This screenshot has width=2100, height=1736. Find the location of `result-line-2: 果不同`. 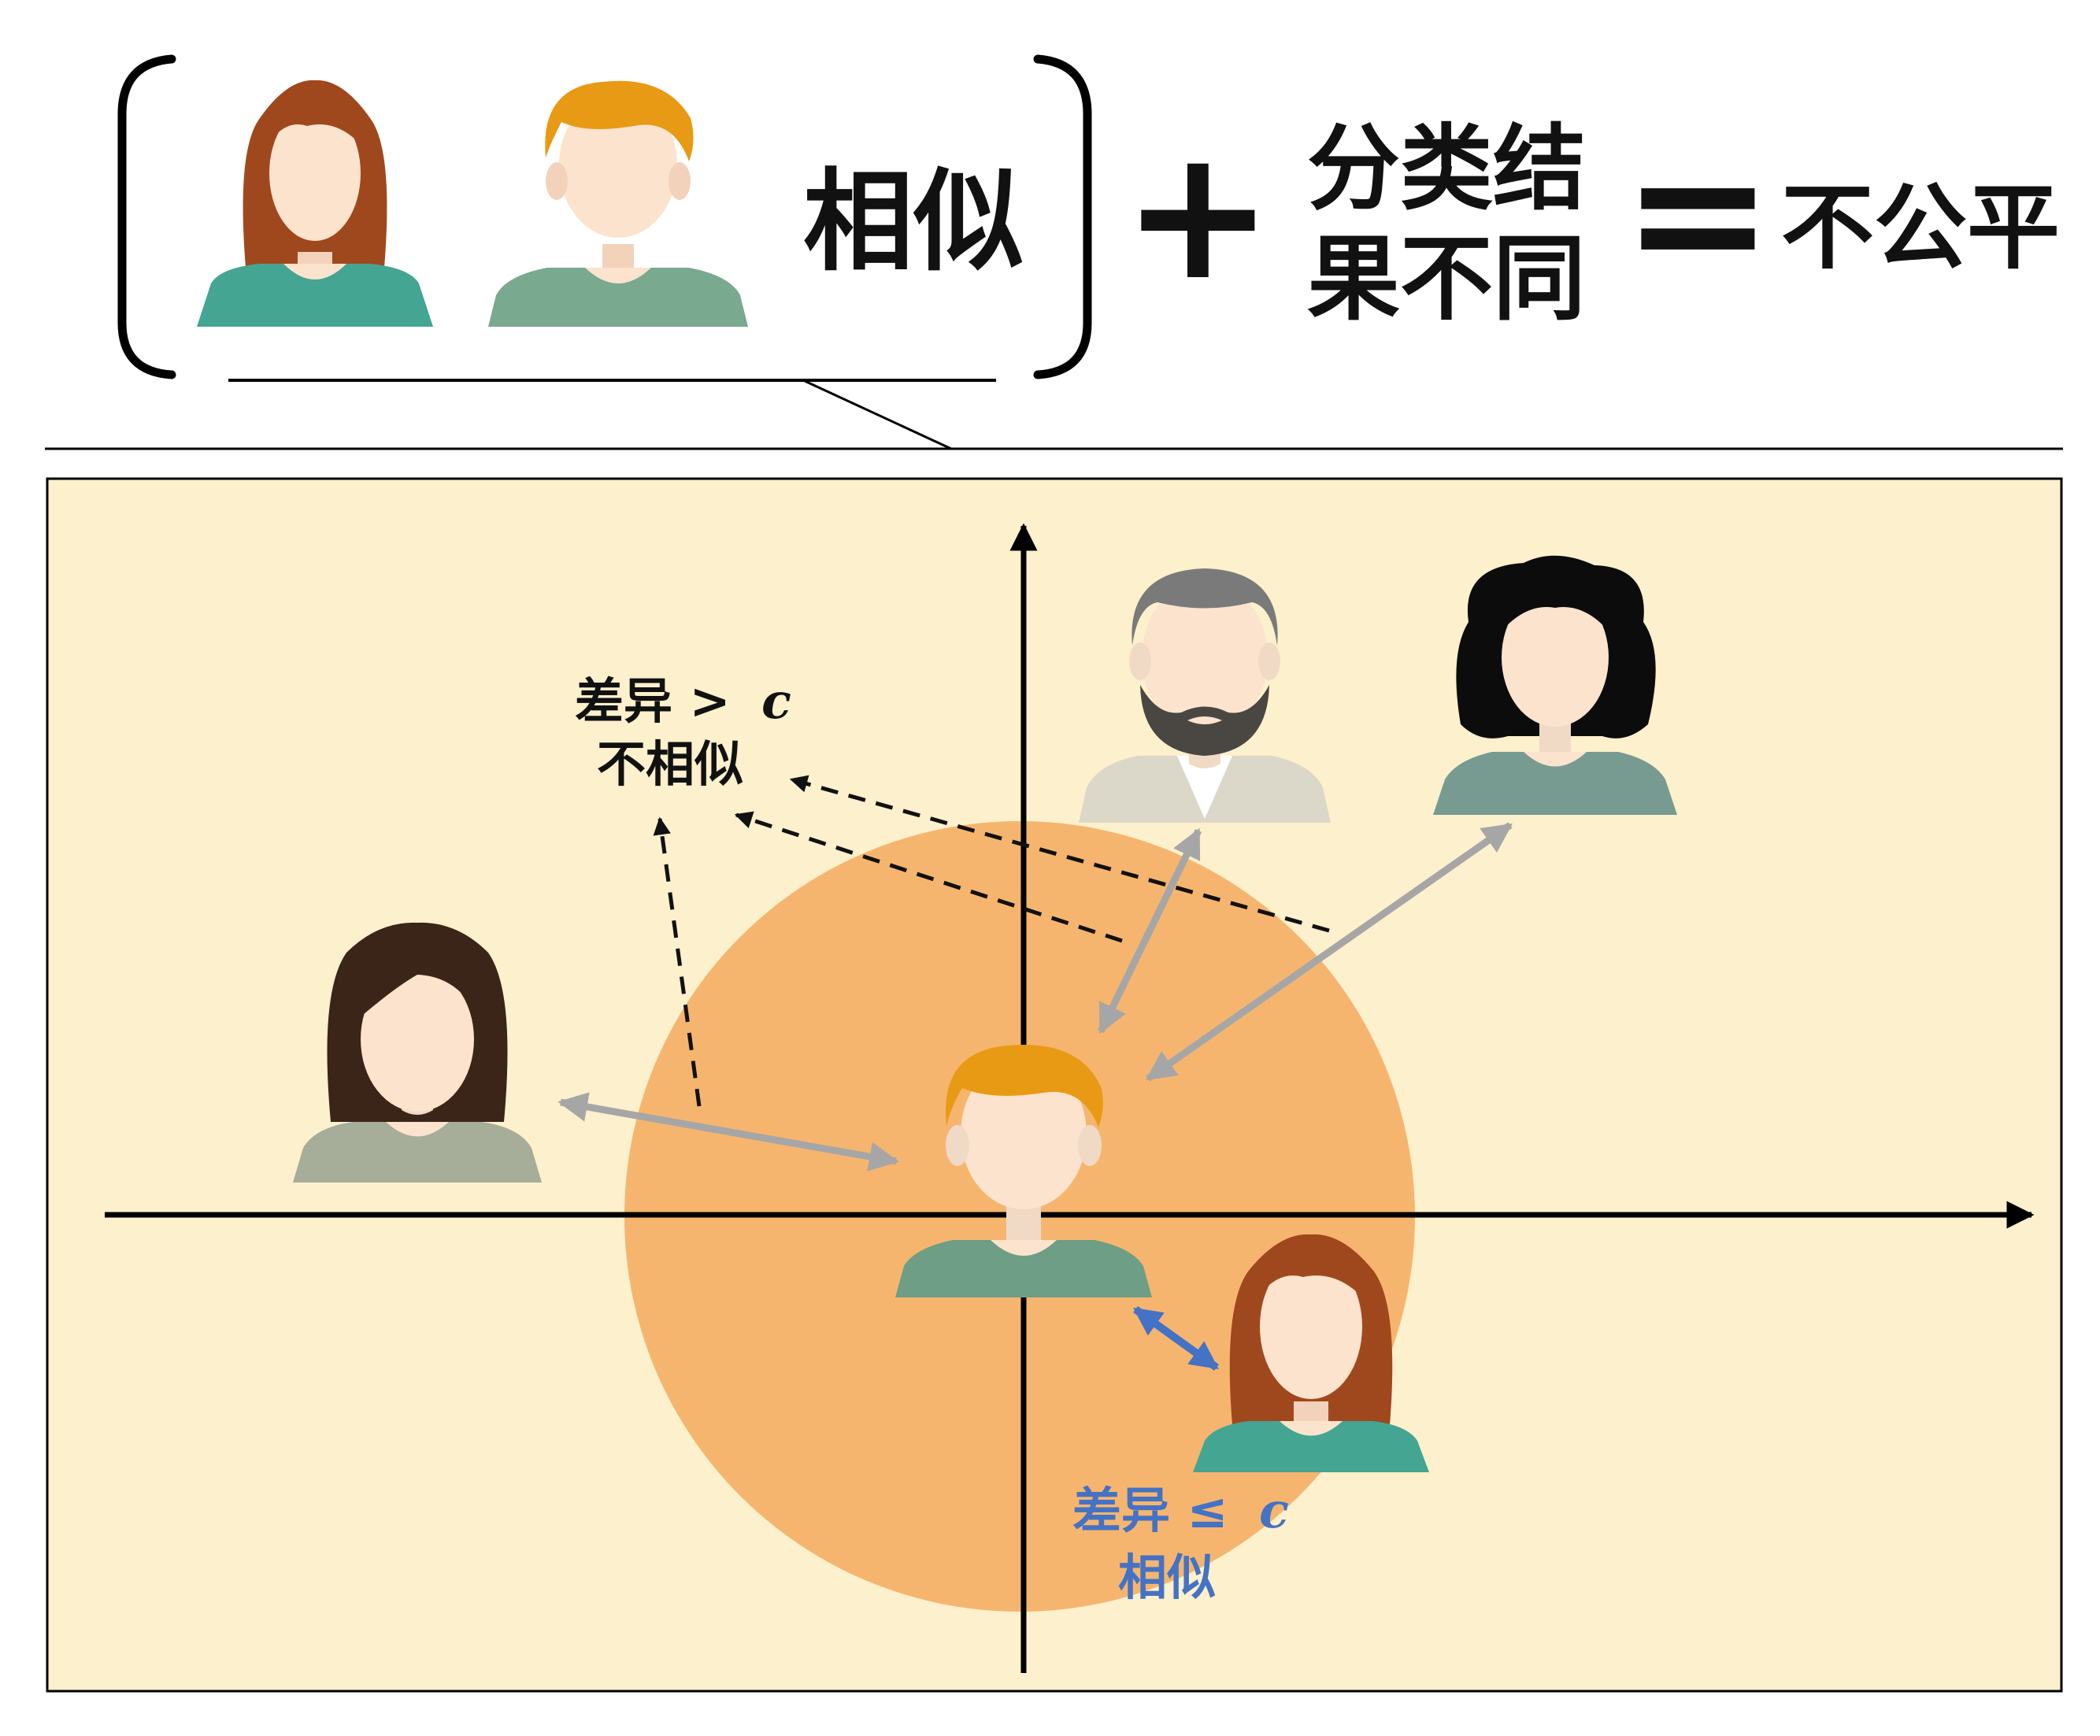

result-line-2: 果不同 is located at coordinates (1447, 278).